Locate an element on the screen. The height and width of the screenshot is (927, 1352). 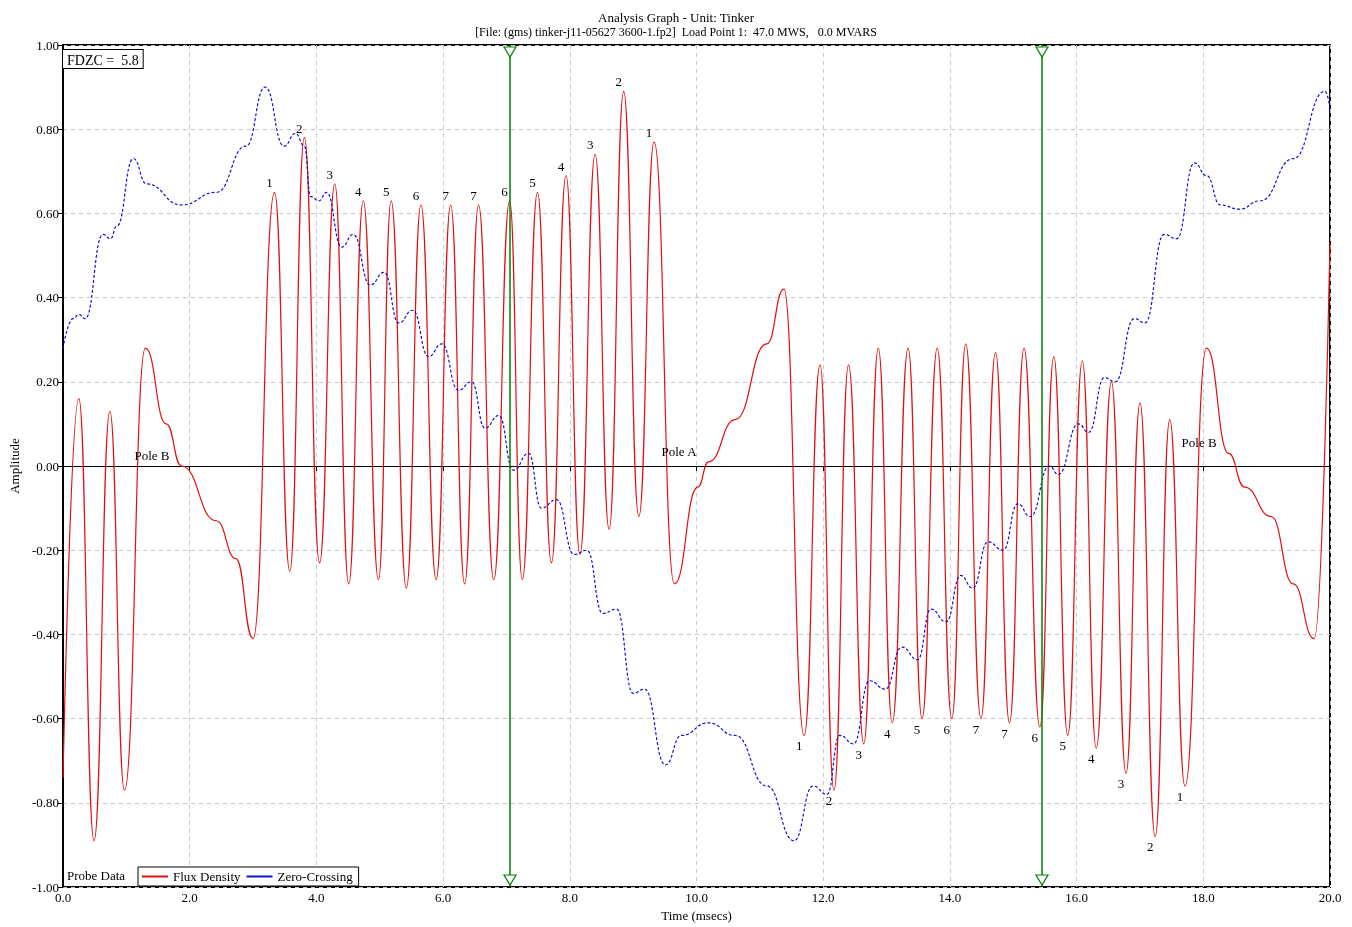
x-tick-label: 2.0 is located at coordinates (189, 897).